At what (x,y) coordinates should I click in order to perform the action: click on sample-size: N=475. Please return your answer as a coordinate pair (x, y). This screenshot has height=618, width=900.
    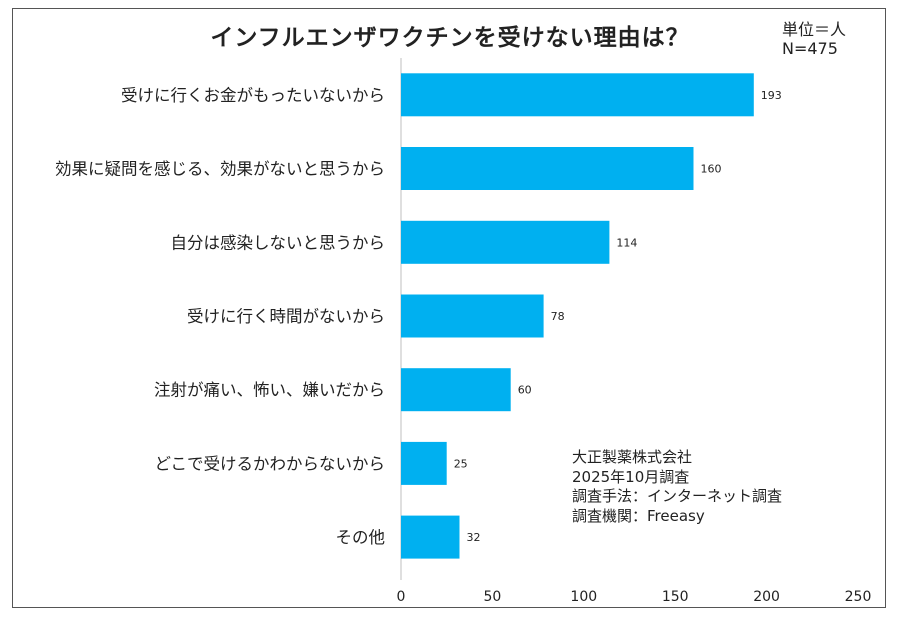
    Looking at the image, I should click on (810, 48).